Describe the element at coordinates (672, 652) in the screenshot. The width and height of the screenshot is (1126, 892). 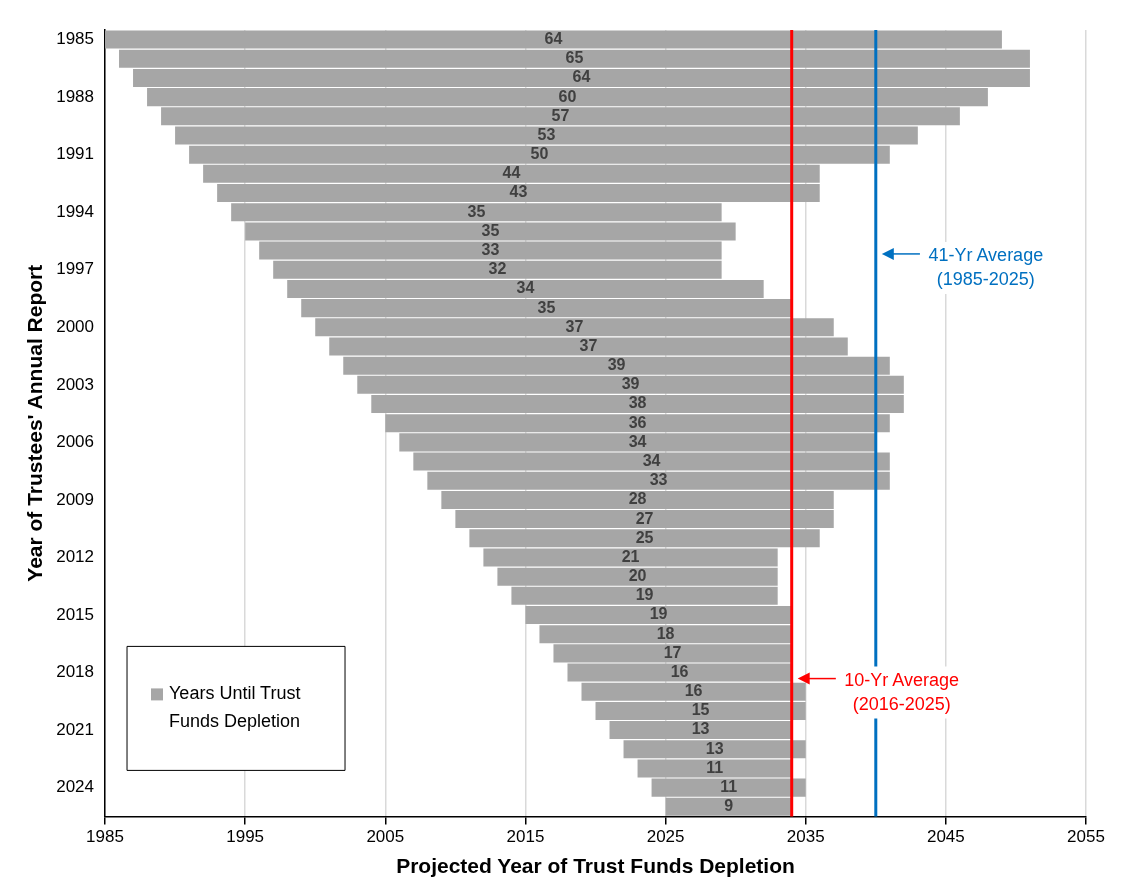
I see `data-label: 17` at that location.